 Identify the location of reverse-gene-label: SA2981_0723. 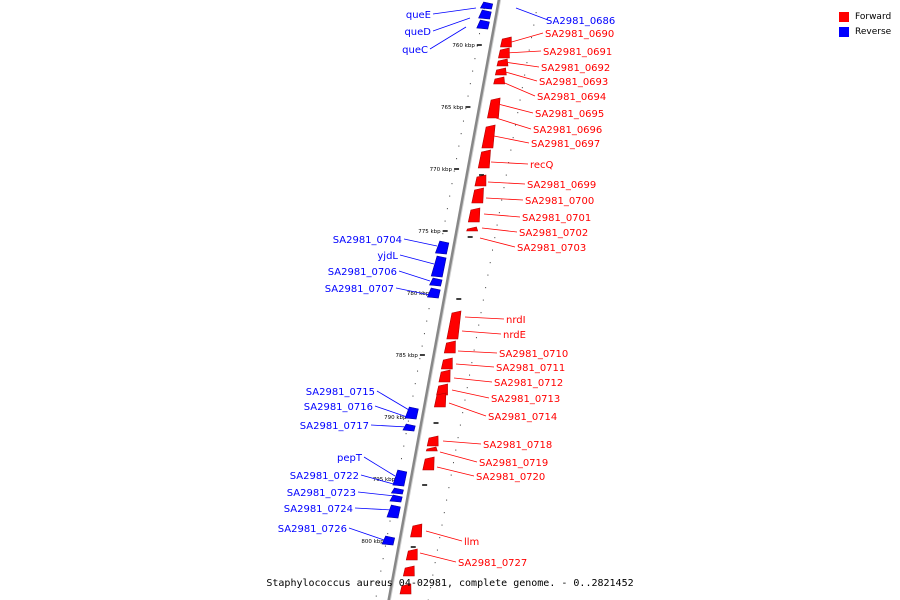
(321, 493).